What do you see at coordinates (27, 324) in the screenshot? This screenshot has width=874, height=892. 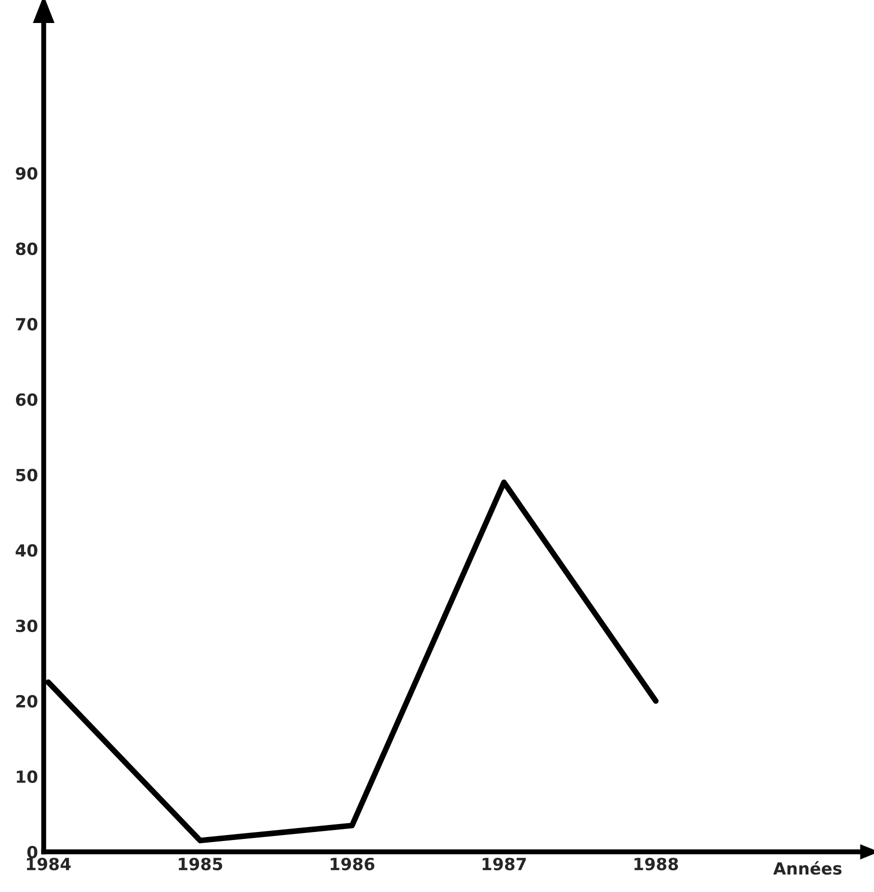 I see `y-tick-label: 70` at bounding box center [27, 324].